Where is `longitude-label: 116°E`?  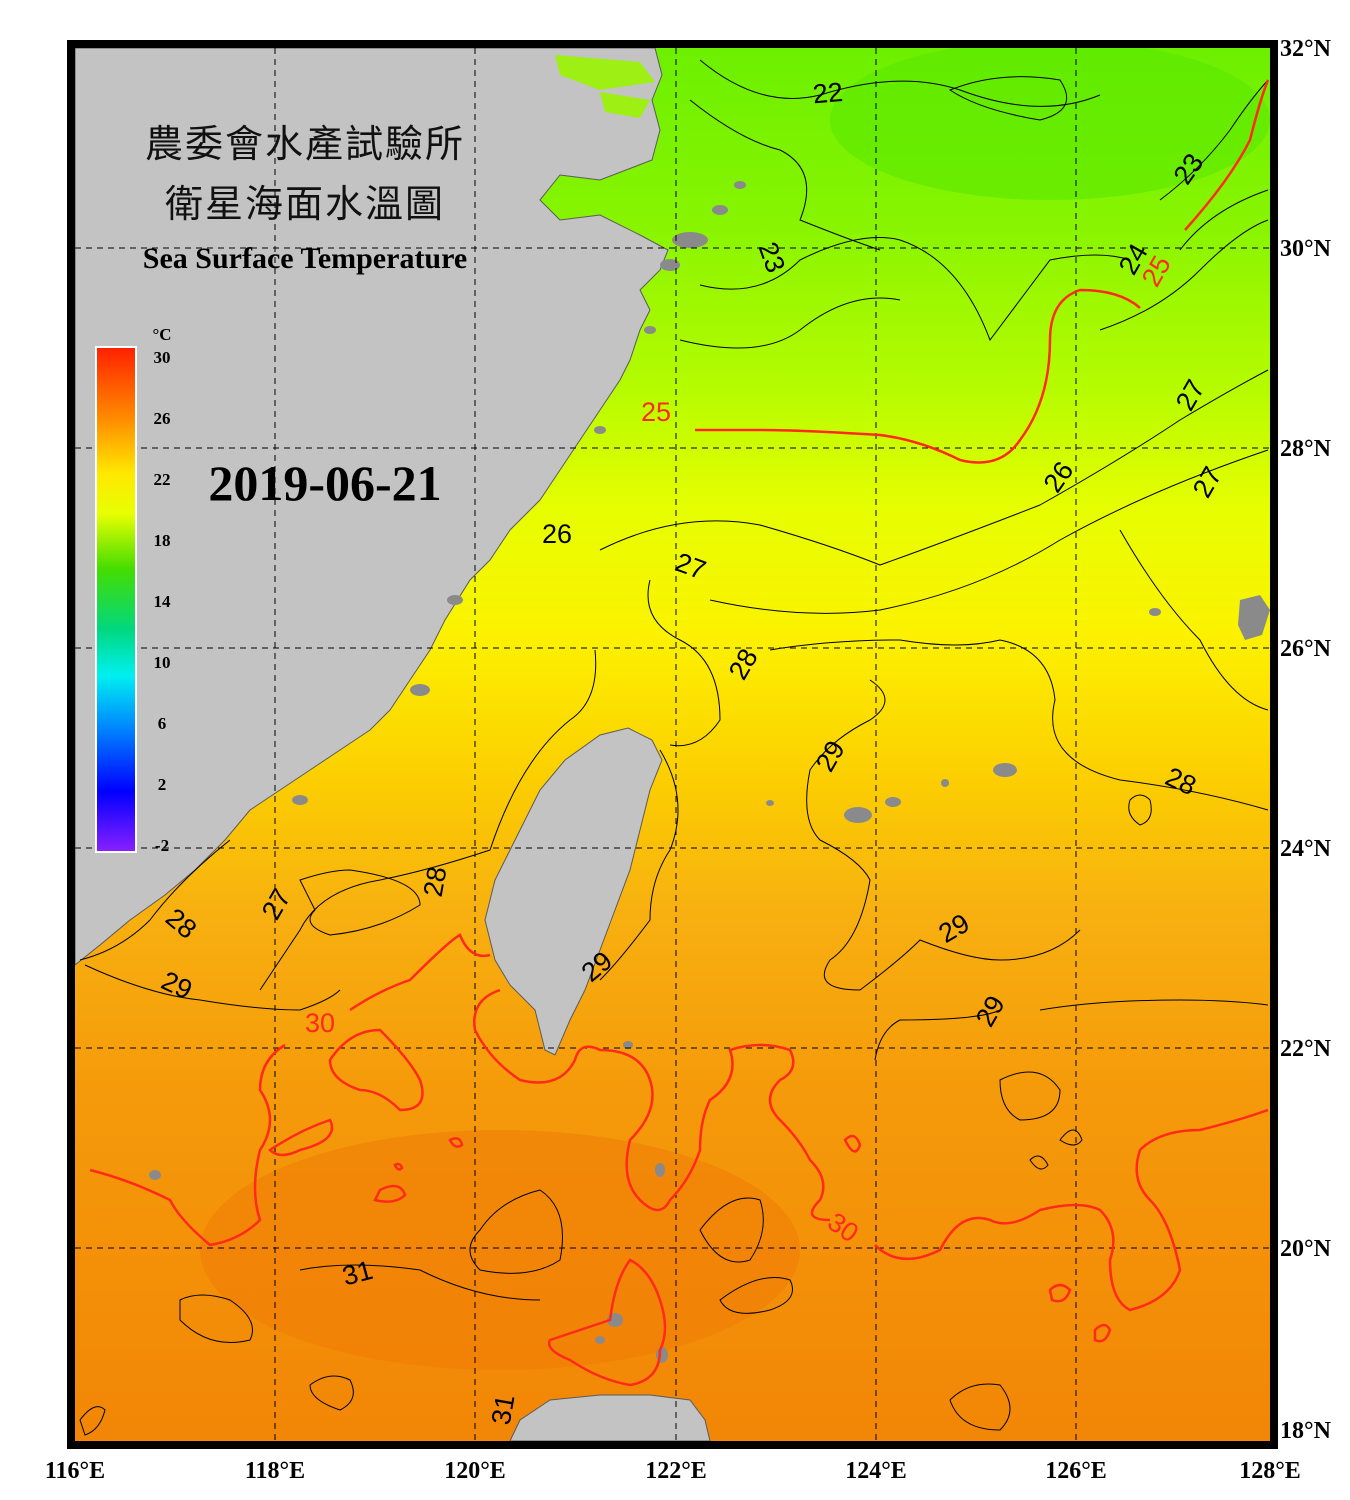 longitude-label: 116°E is located at coordinates (75, 1471).